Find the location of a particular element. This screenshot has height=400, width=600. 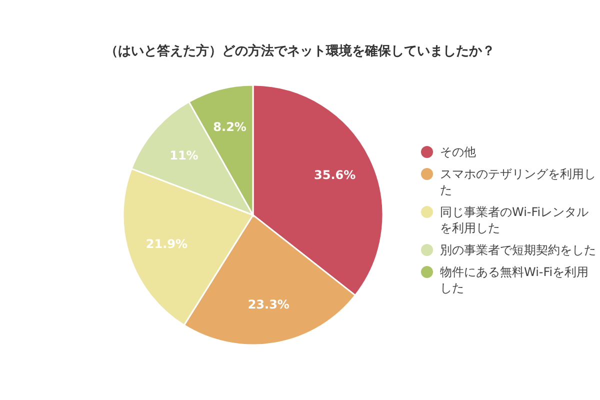

data-label: 35.6% is located at coordinates (335, 175).